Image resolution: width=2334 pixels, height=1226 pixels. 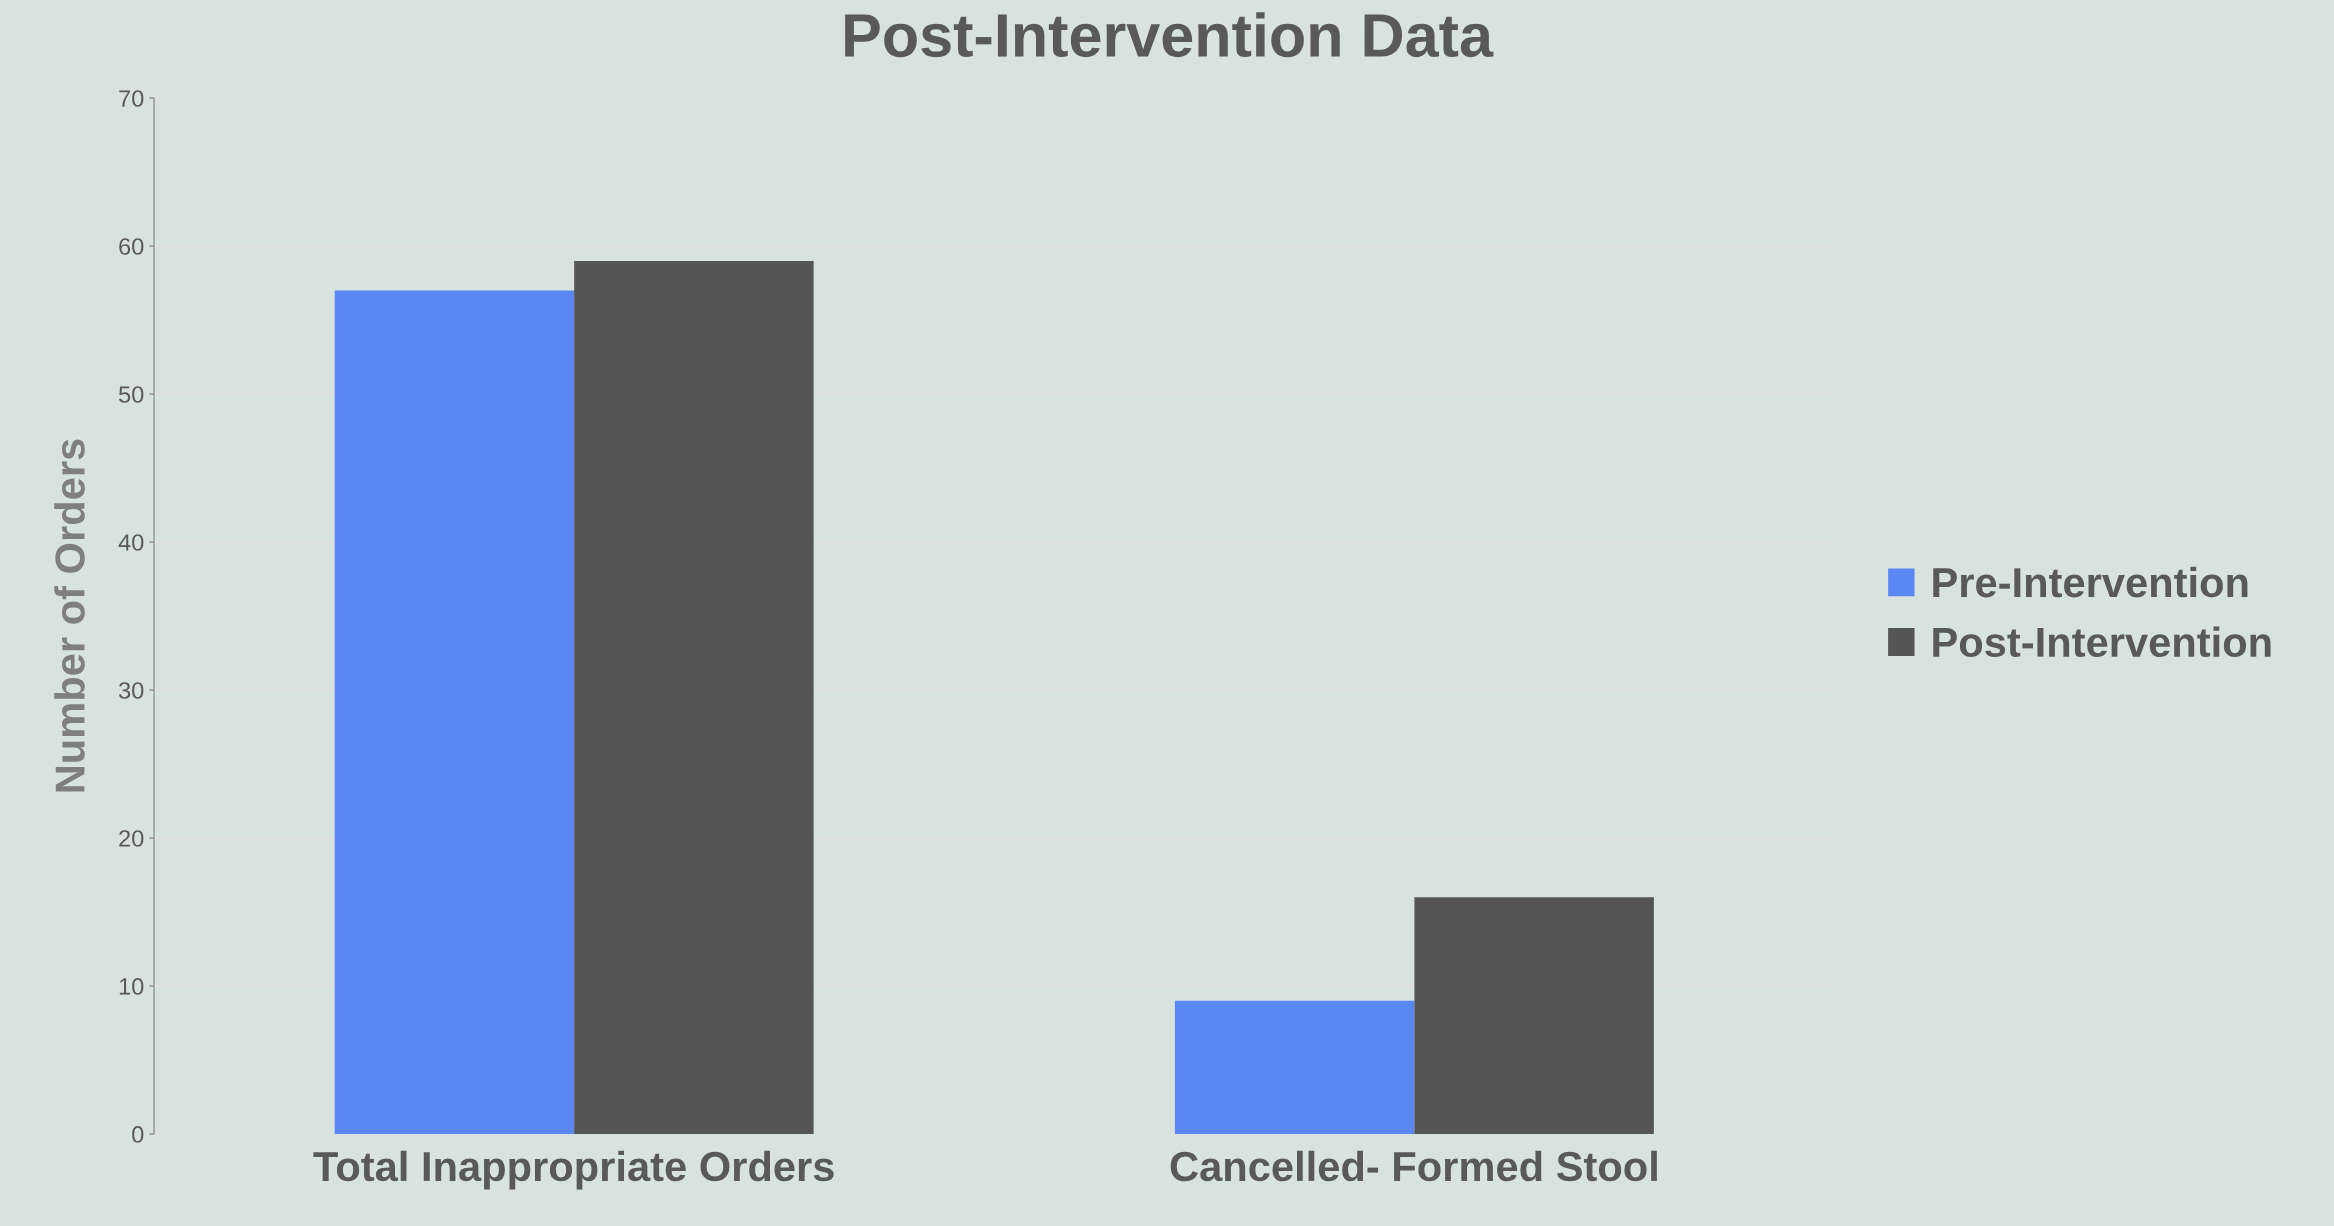 I want to click on legend-label: Pre-Intervention, so click(x=2090, y=582).